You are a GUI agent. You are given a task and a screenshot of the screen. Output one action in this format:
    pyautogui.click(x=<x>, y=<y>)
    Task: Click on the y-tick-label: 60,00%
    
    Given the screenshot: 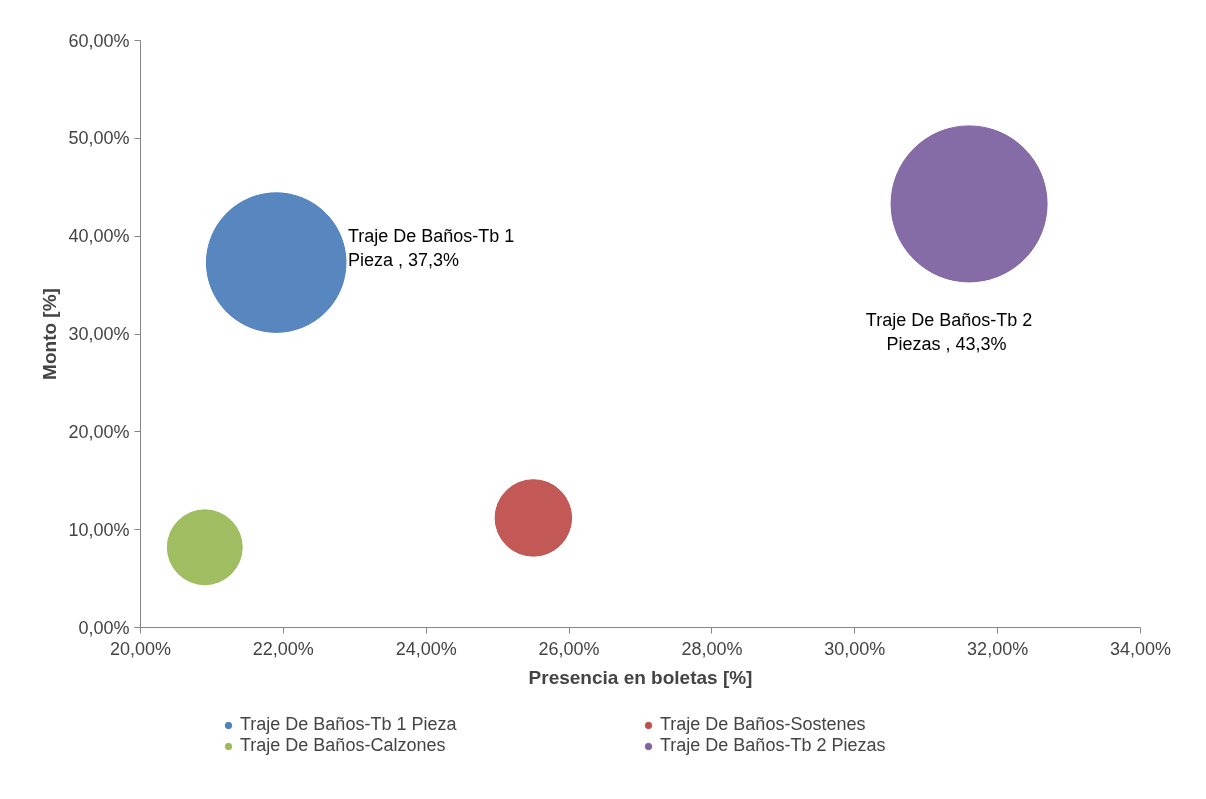 What is the action you would take?
    pyautogui.click(x=99, y=40)
    